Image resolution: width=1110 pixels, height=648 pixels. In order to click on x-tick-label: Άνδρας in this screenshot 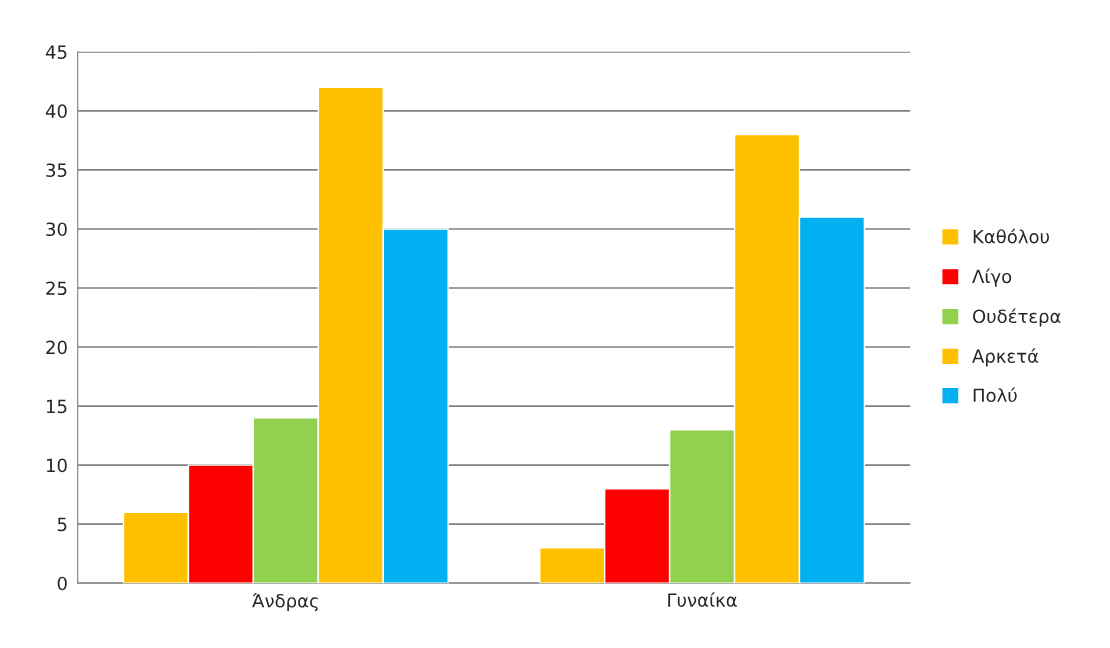, I will do `click(285, 602)`.